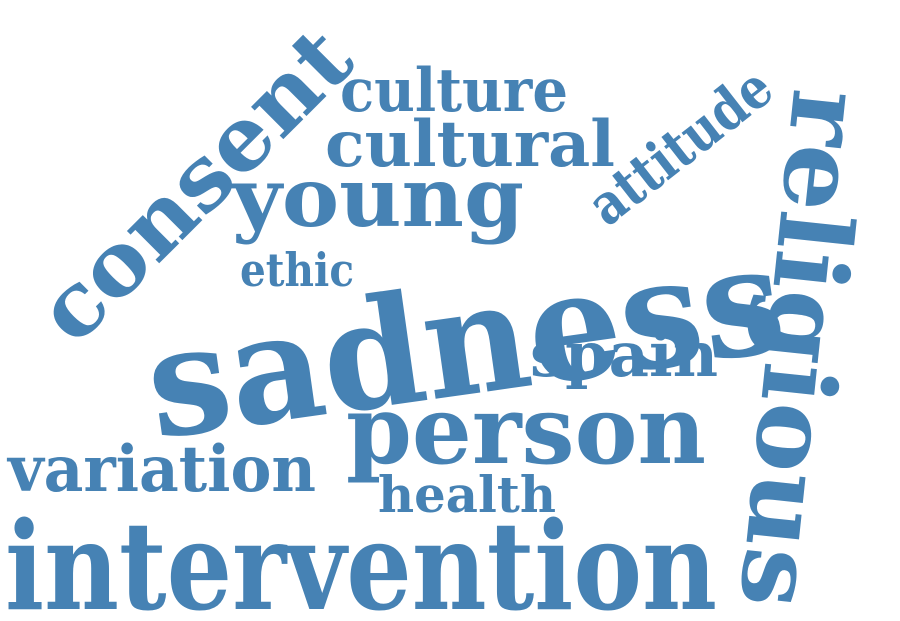  What do you see at coordinates (454, 91) in the screenshot?
I see `word-culture: culture` at bounding box center [454, 91].